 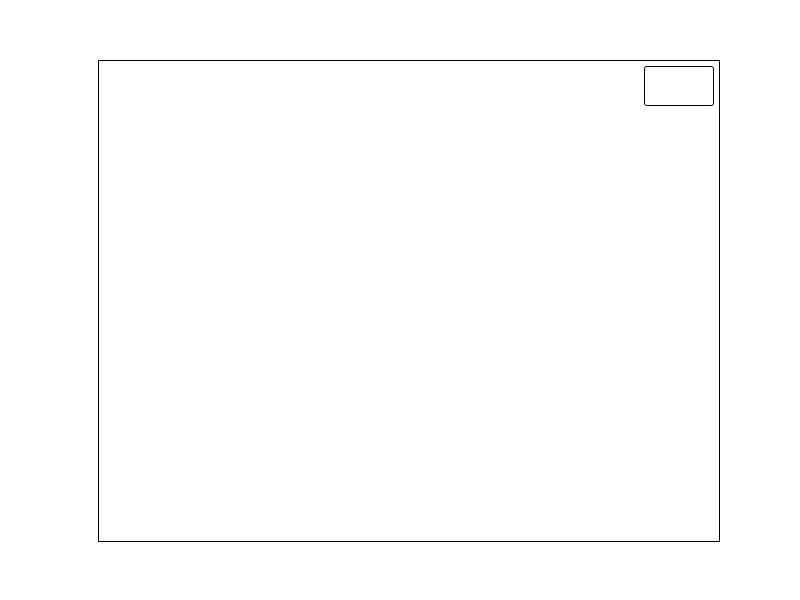 What do you see at coordinates (664, 78) in the screenshot?
I see `legend-swatch-tp` at bounding box center [664, 78].